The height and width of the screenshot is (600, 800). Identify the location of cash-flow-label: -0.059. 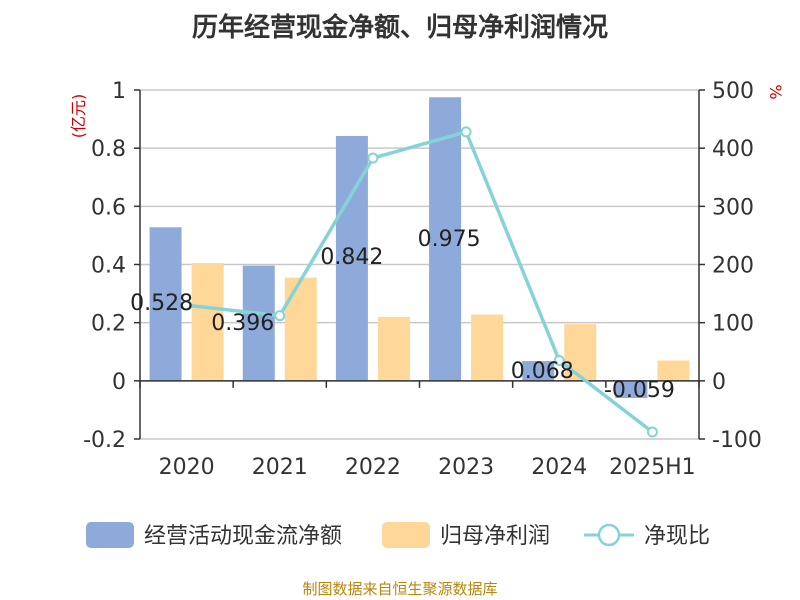
(639, 390).